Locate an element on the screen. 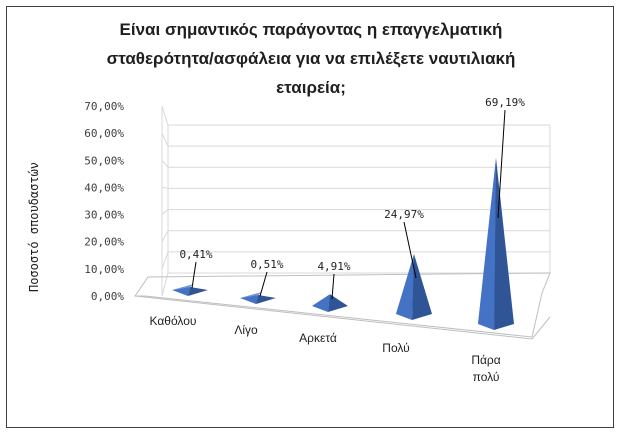 Image resolution: width=621 pixels, height=435 pixels. data-label: 24,97% is located at coordinates (404, 214).